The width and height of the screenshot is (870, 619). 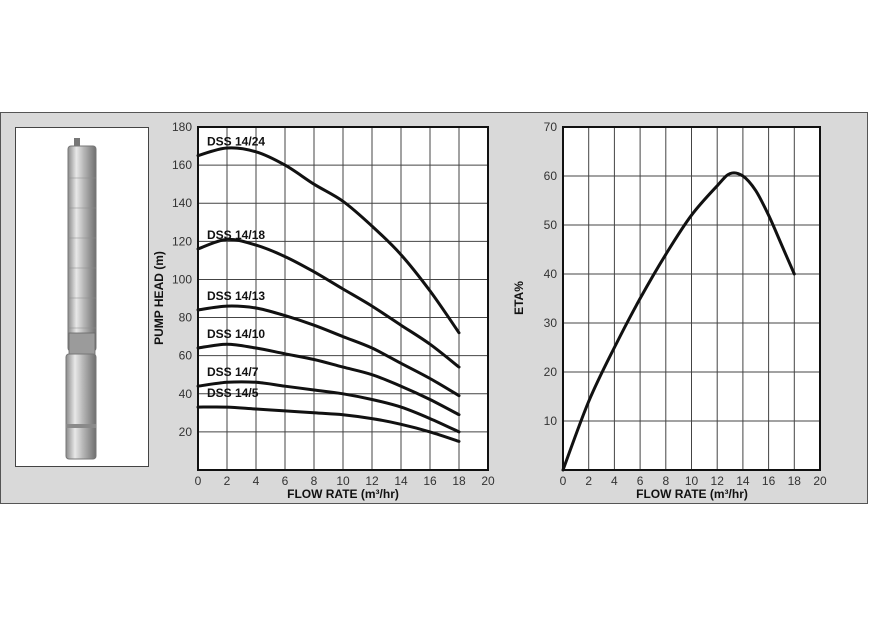 I want to click on eta-curves, so click(x=678, y=321).